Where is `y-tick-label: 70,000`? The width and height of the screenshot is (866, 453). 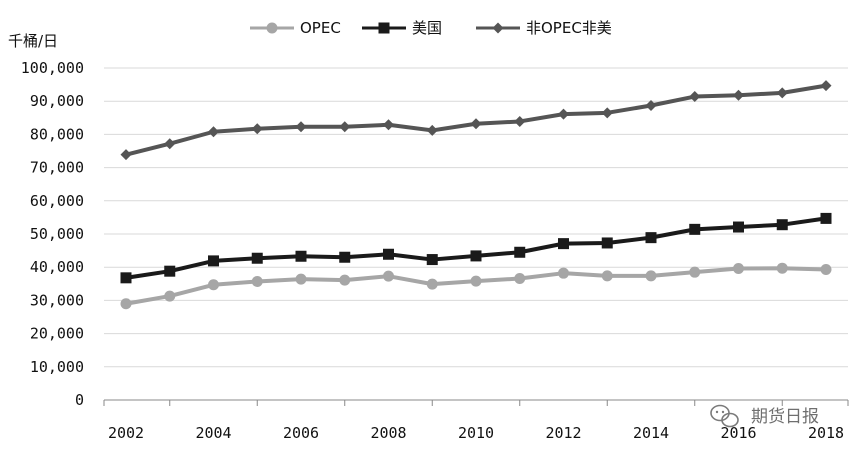 y-tick-label: 70,000 is located at coordinates (57, 168).